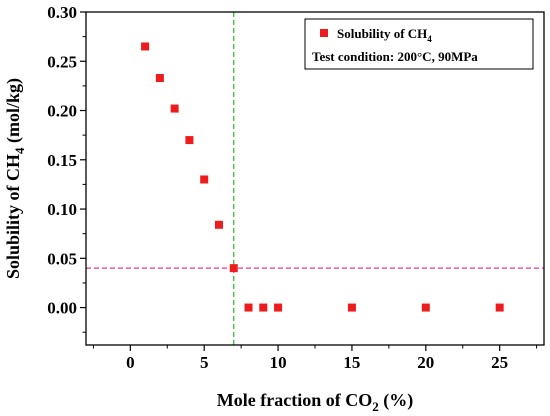  What do you see at coordinates (62, 160) in the screenshot?
I see `y-tick-label: 0.15` at bounding box center [62, 160].